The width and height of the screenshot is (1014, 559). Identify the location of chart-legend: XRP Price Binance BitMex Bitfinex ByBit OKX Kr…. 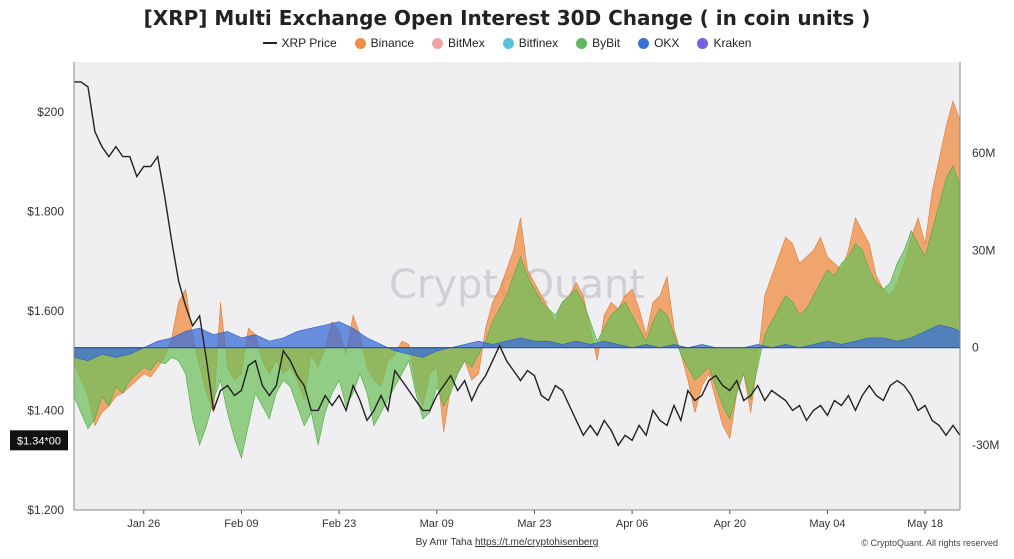
(507, 43).